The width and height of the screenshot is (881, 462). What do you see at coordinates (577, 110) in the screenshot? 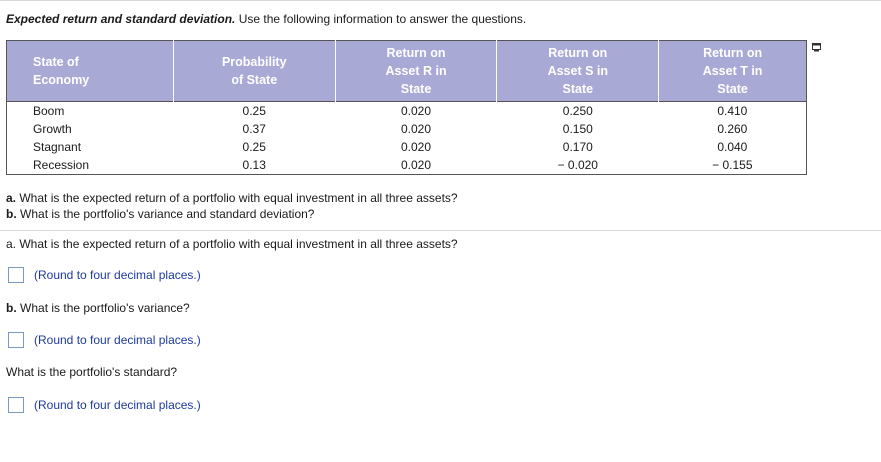
I see `cell-return-s: 0.250` at bounding box center [577, 110].